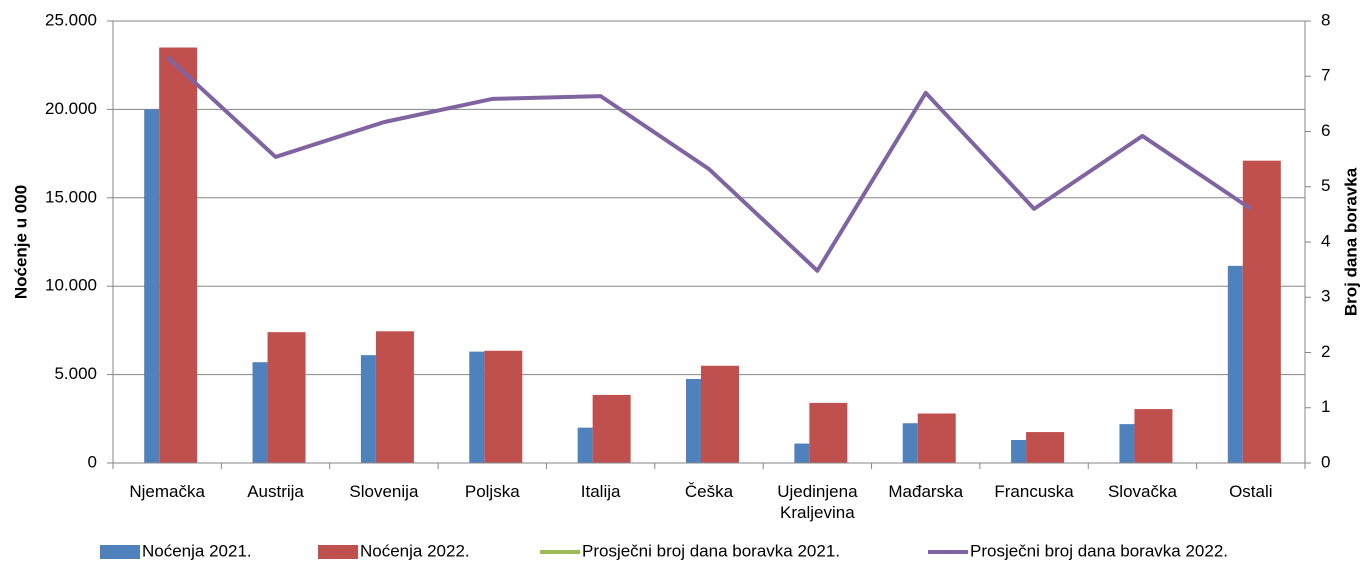 This screenshot has height=565, width=1364. Describe the element at coordinates (415, 550) in the screenshot. I see `legend-label: Noćenja 2022.` at that location.